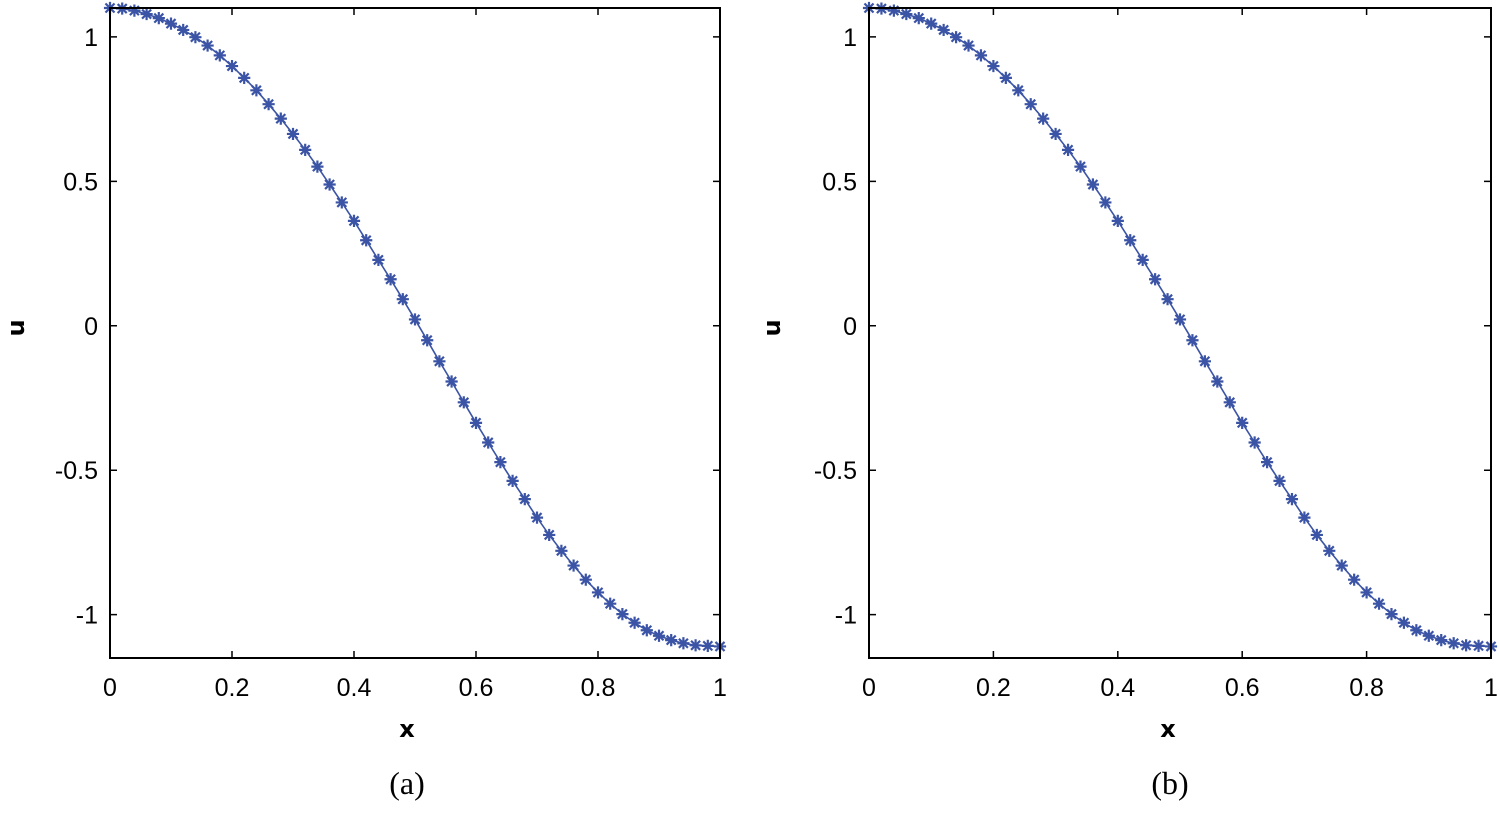 This screenshot has height=819, width=1500. I want to click on panel-caption: (b), so click(1169, 783).